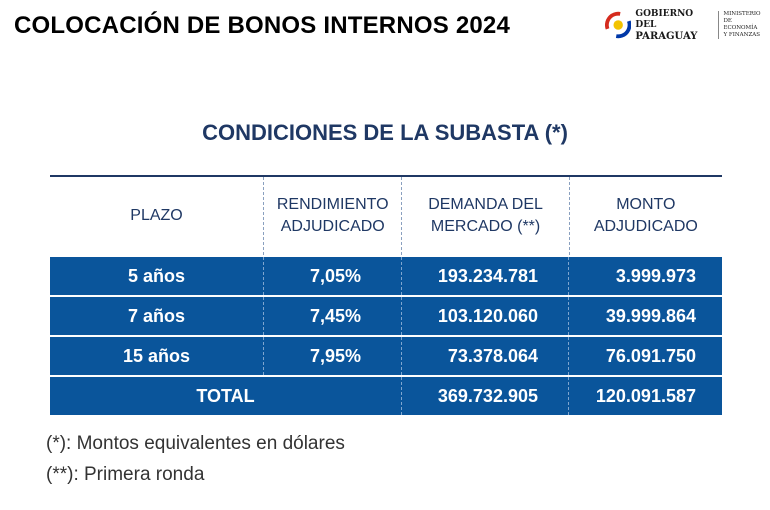 Image resolution: width=770 pixels, height=510 pixels. Describe the element at coordinates (226, 396) in the screenshot. I see `cell-total-label: TOTAL` at that location.